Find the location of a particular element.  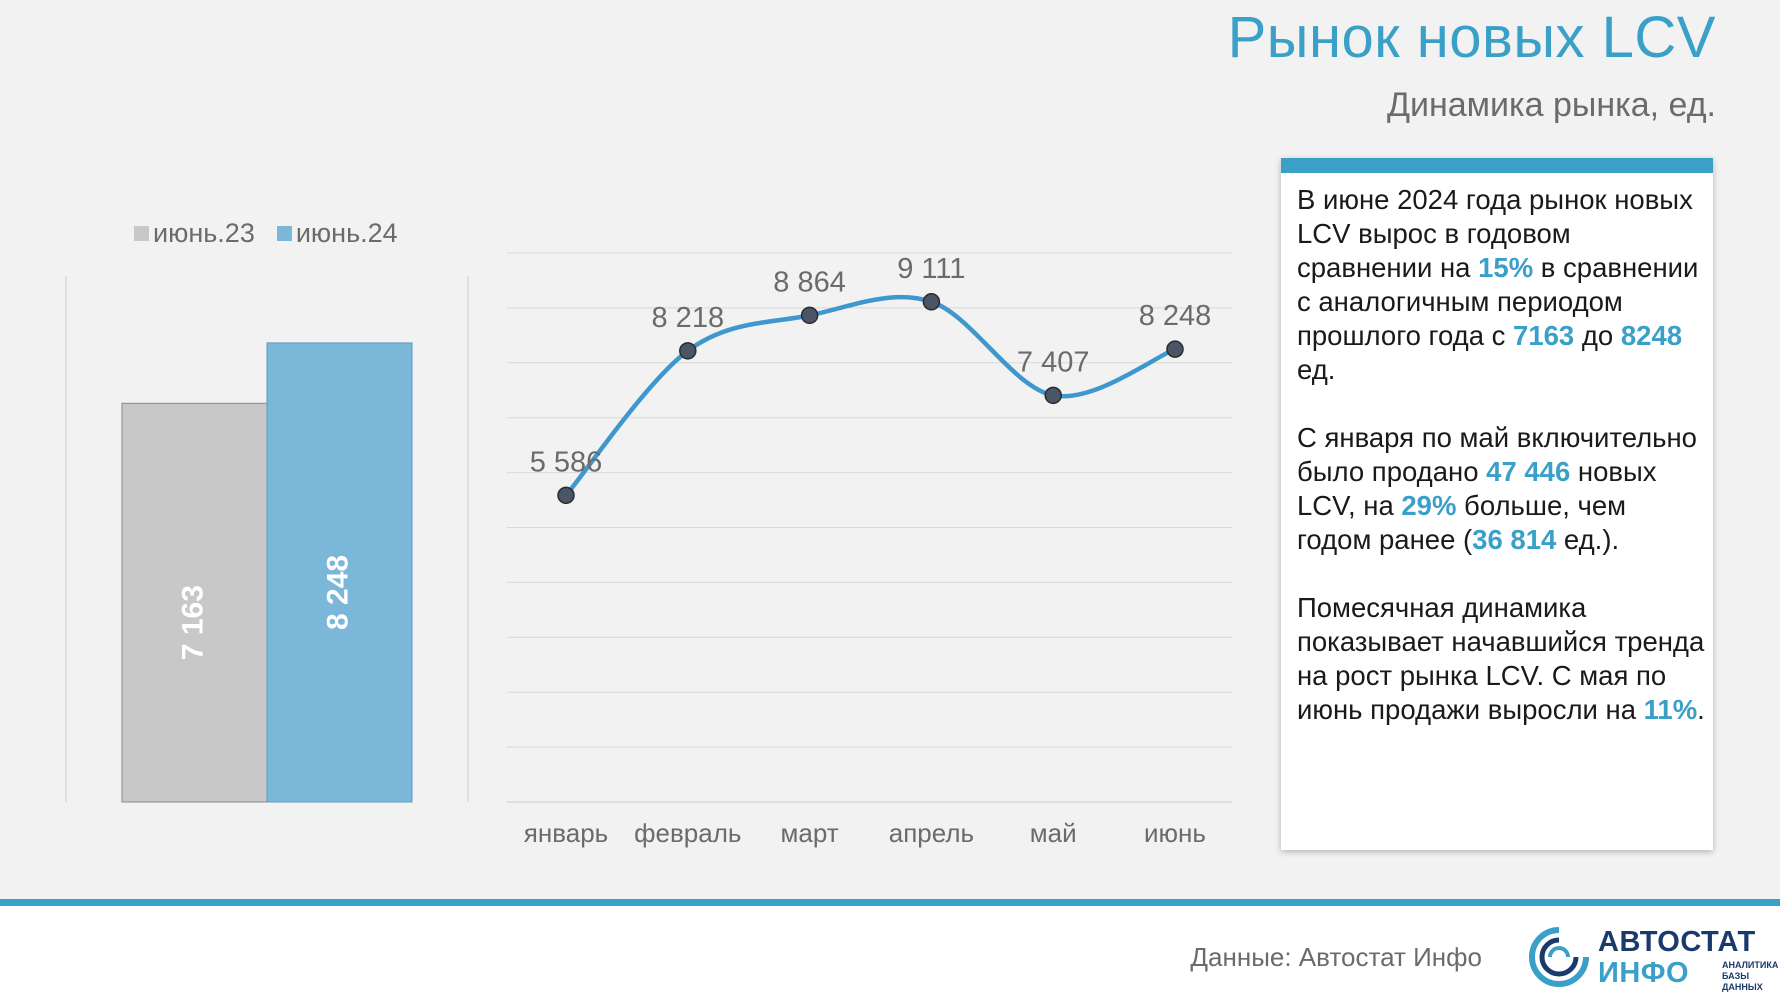

p2-text-3: больше, чем годом ранее ( is located at coordinates (1462, 522).